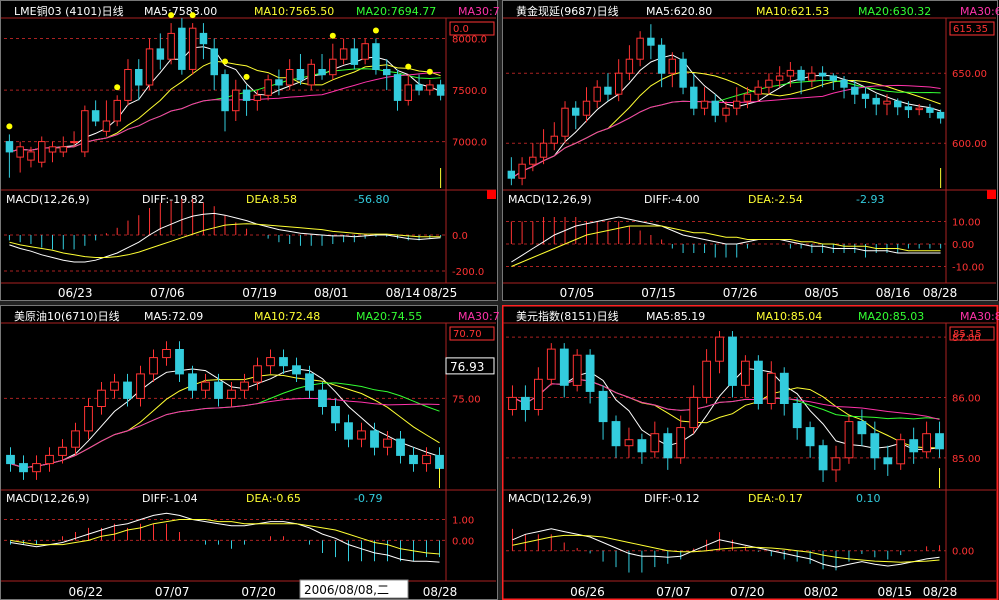 The image size is (999, 600). What do you see at coordinates (991, 194) in the screenshot?
I see `panel-marker` at bounding box center [991, 194].